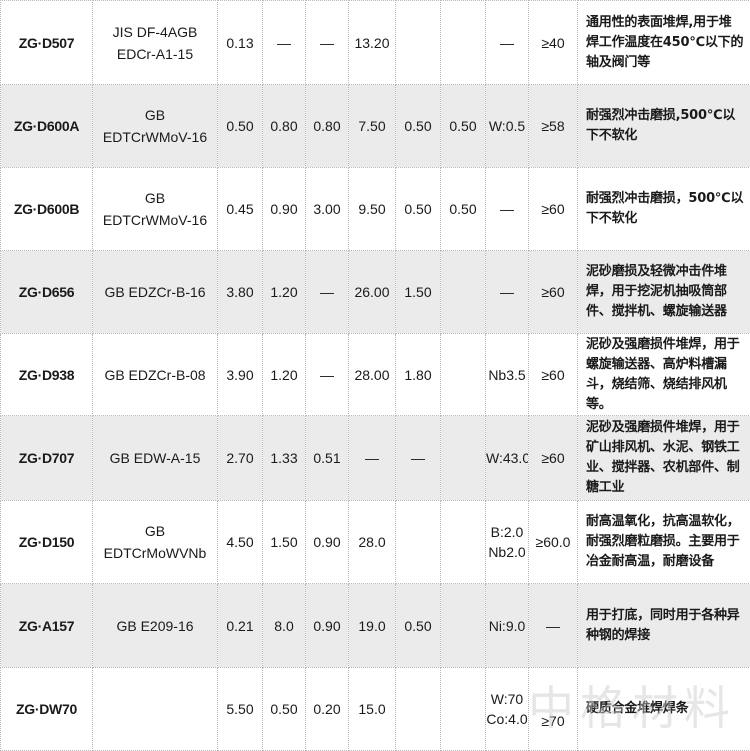 The width and height of the screenshot is (750, 751). What do you see at coordinates (372, 292) in the screenshot?
I see `composition-cell: 26.00` at bounding box center [372, 292].